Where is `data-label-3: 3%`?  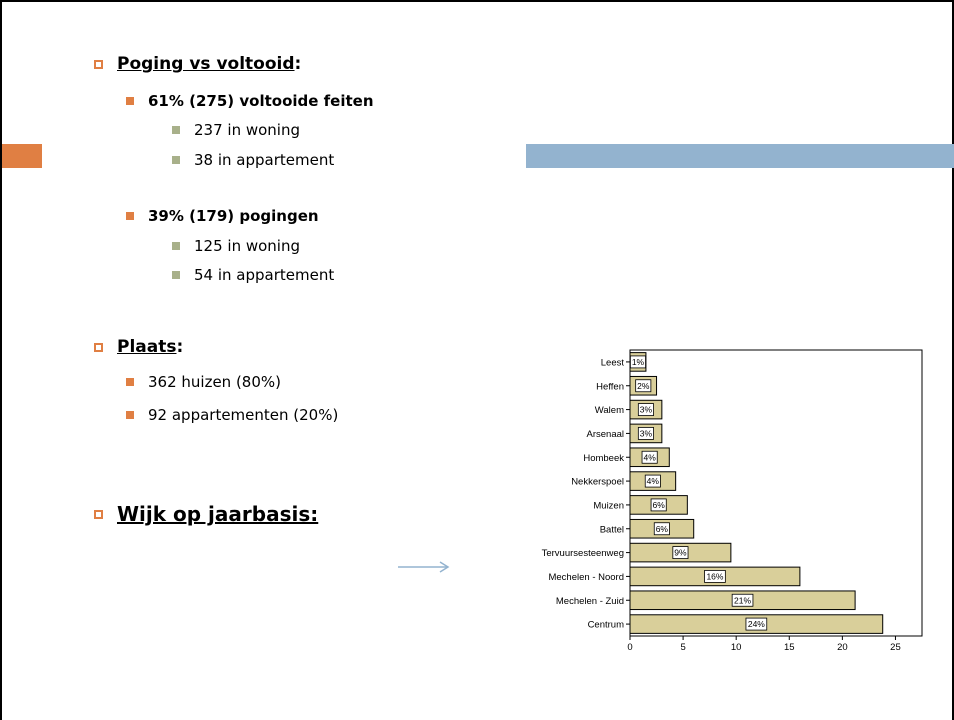 data-label-3: 3% is located at coordinates (646, 433).